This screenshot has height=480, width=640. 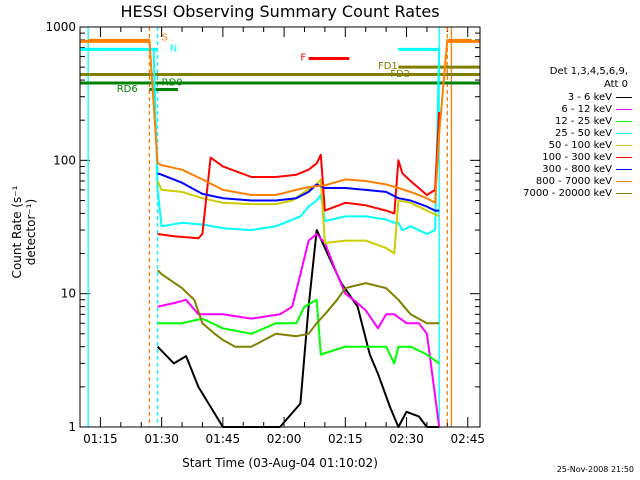 I want to click on y-tick-label: 100, so click(x=64, y=160).